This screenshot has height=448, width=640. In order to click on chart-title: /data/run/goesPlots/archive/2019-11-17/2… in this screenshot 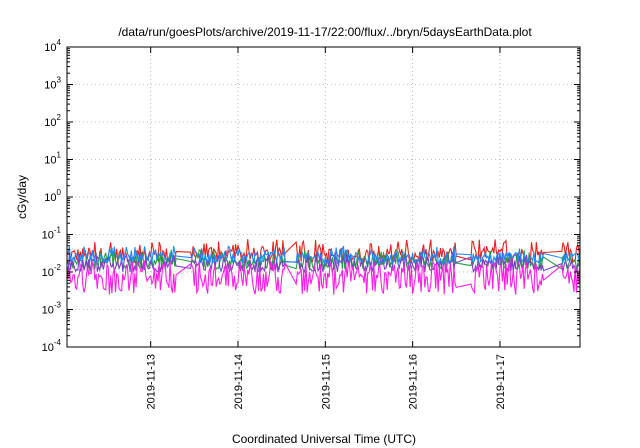, I will do `click(325, 32)`.